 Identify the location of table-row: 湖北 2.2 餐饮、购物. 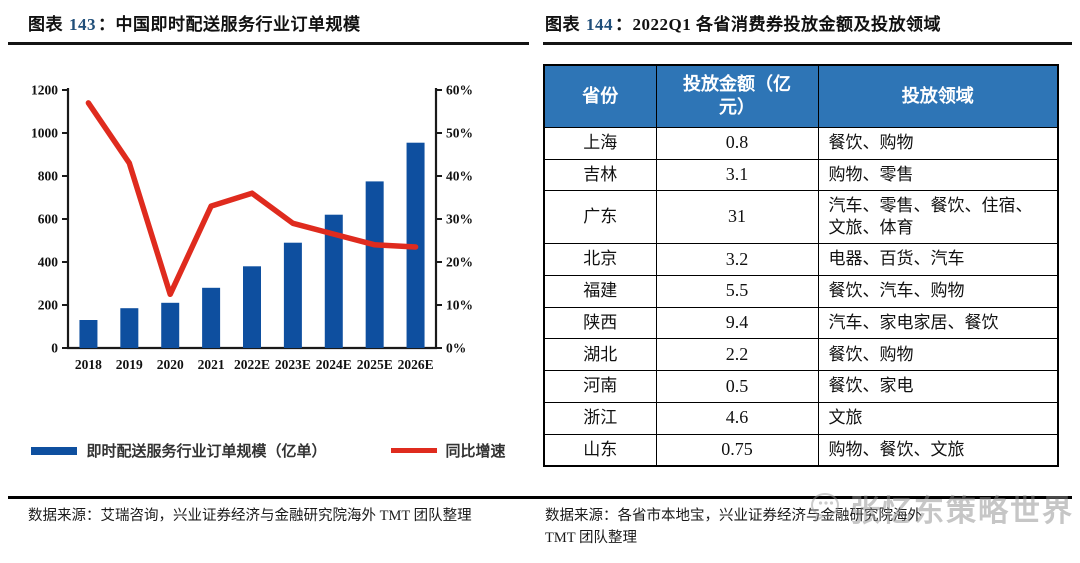
(801, 355).